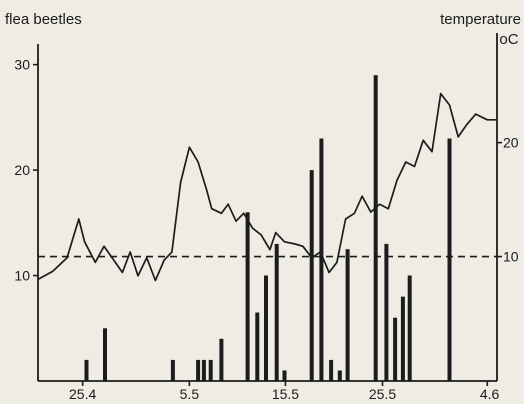 The height and width of the screenshot is (404, 524). What do you see at coordinates (490, 394) in the screenshot?
I see `x-tick-label: 4.6` at bounding box center [490, 394].